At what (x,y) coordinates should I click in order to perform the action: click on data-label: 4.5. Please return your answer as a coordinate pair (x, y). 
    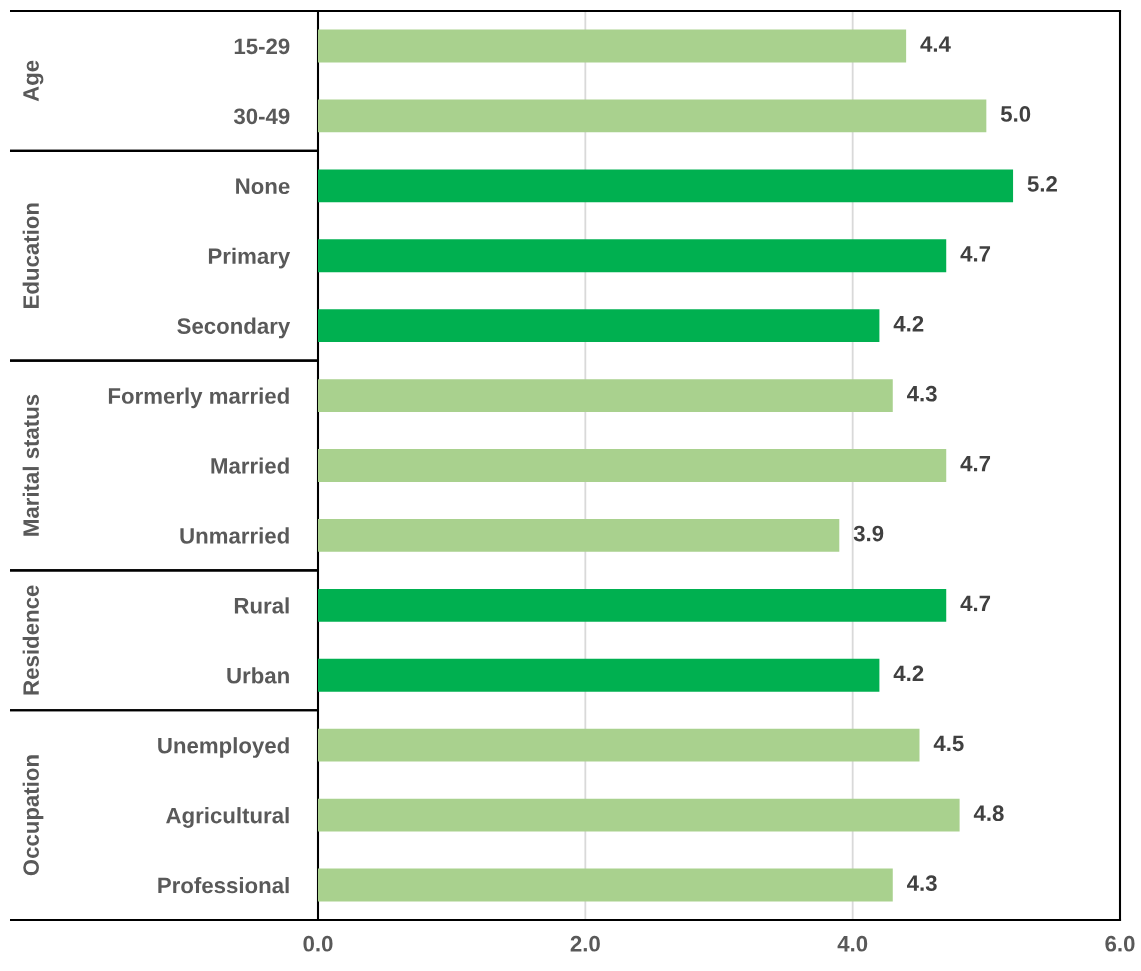
    Looking at the image, I should click on (948, 743).